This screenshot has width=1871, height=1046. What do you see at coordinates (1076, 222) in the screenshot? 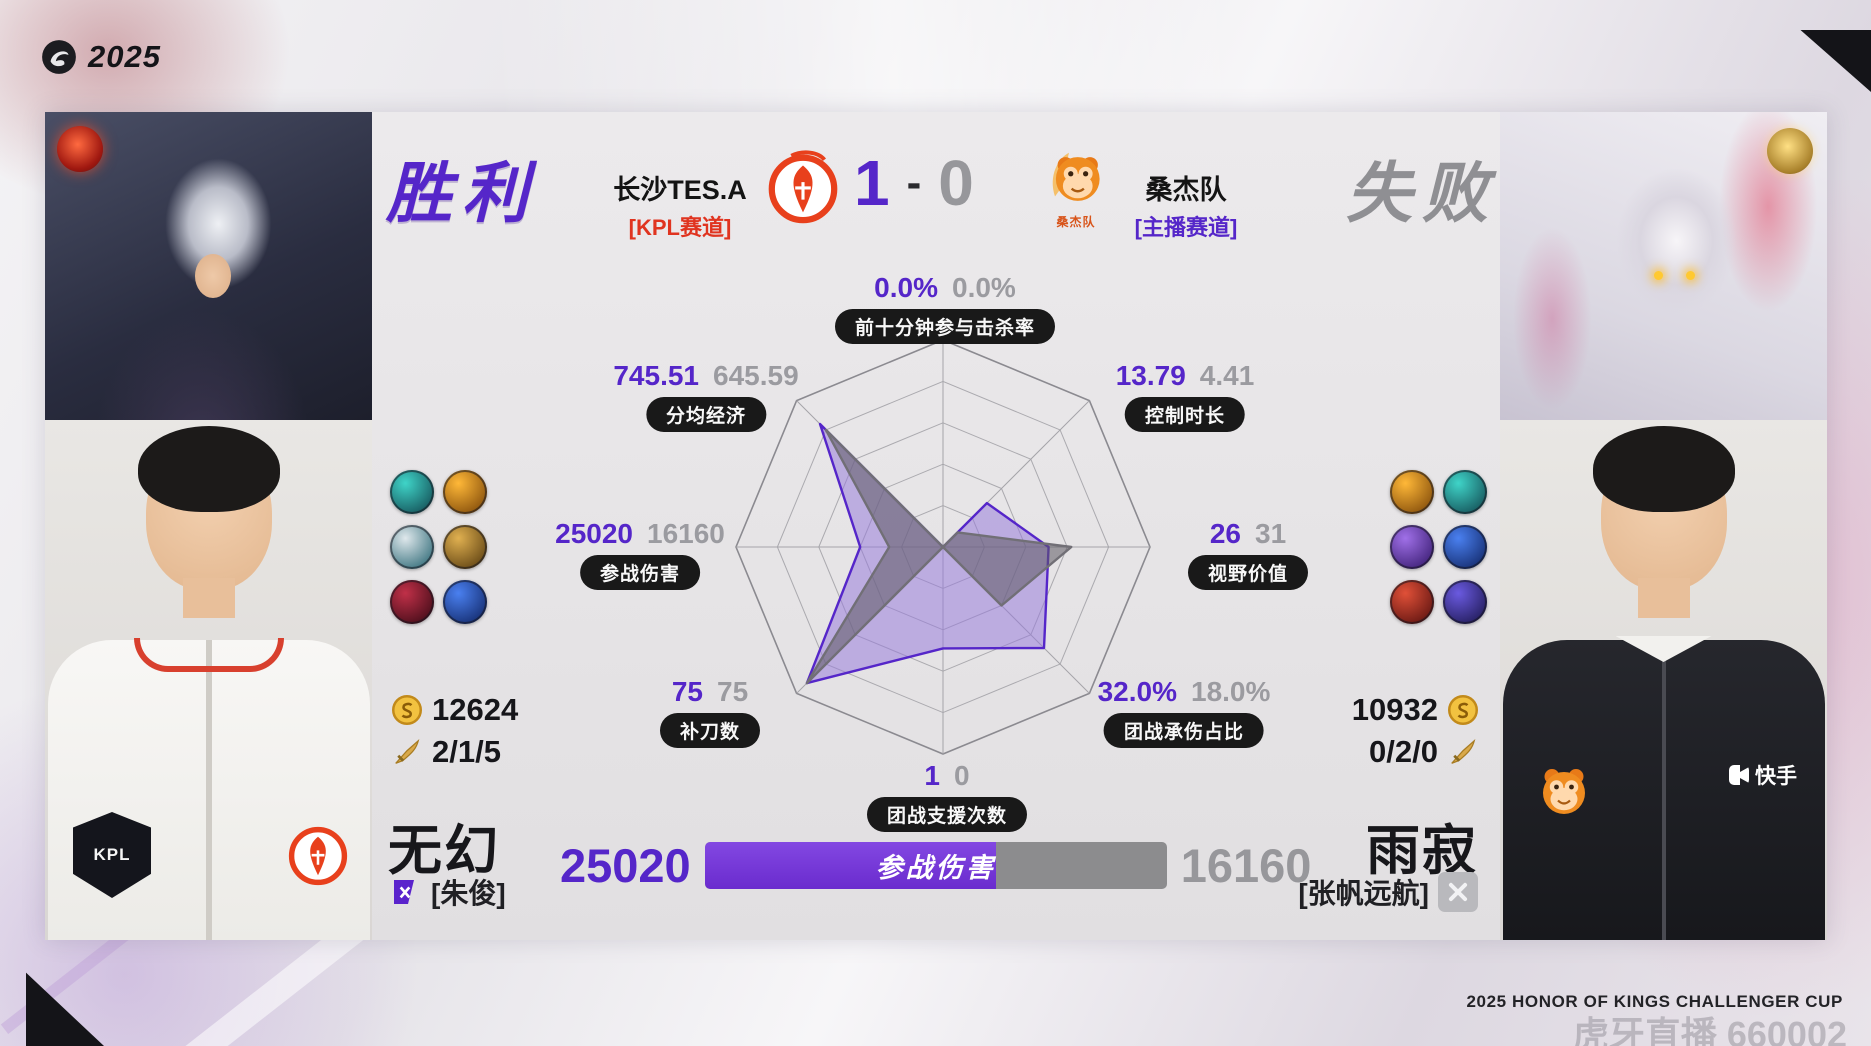
I see `monkey-logo-banner-text: 桑杰队` at bounding box center [1076, 222].